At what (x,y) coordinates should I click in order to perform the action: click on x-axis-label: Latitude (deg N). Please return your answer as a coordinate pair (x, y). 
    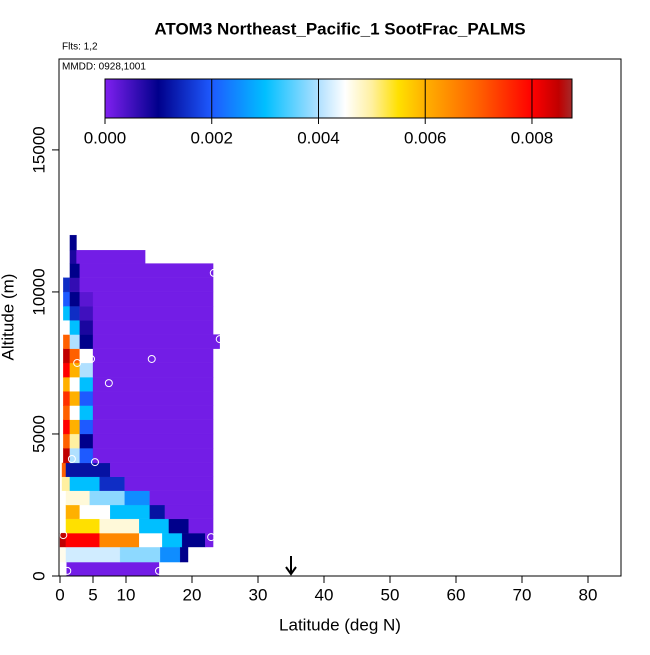
    Looking at the image, I should click on (340, 624).